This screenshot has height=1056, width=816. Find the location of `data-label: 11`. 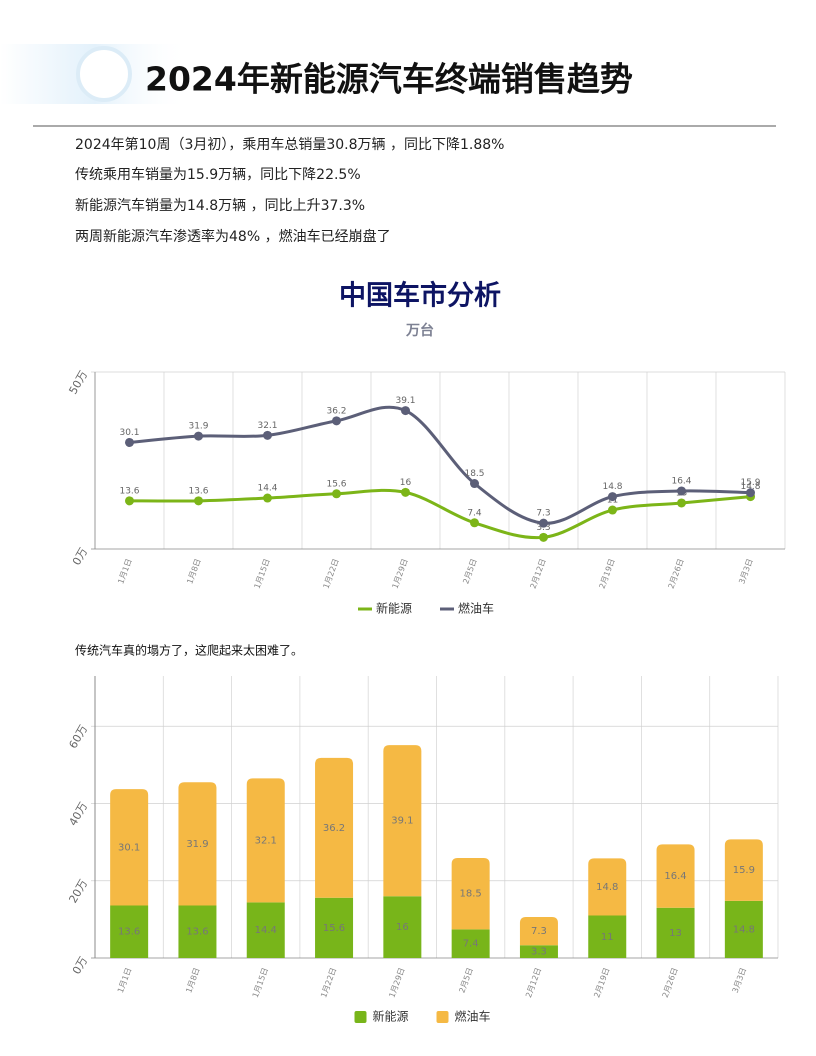

data-label: 11 is located at coordinates (607, 937).